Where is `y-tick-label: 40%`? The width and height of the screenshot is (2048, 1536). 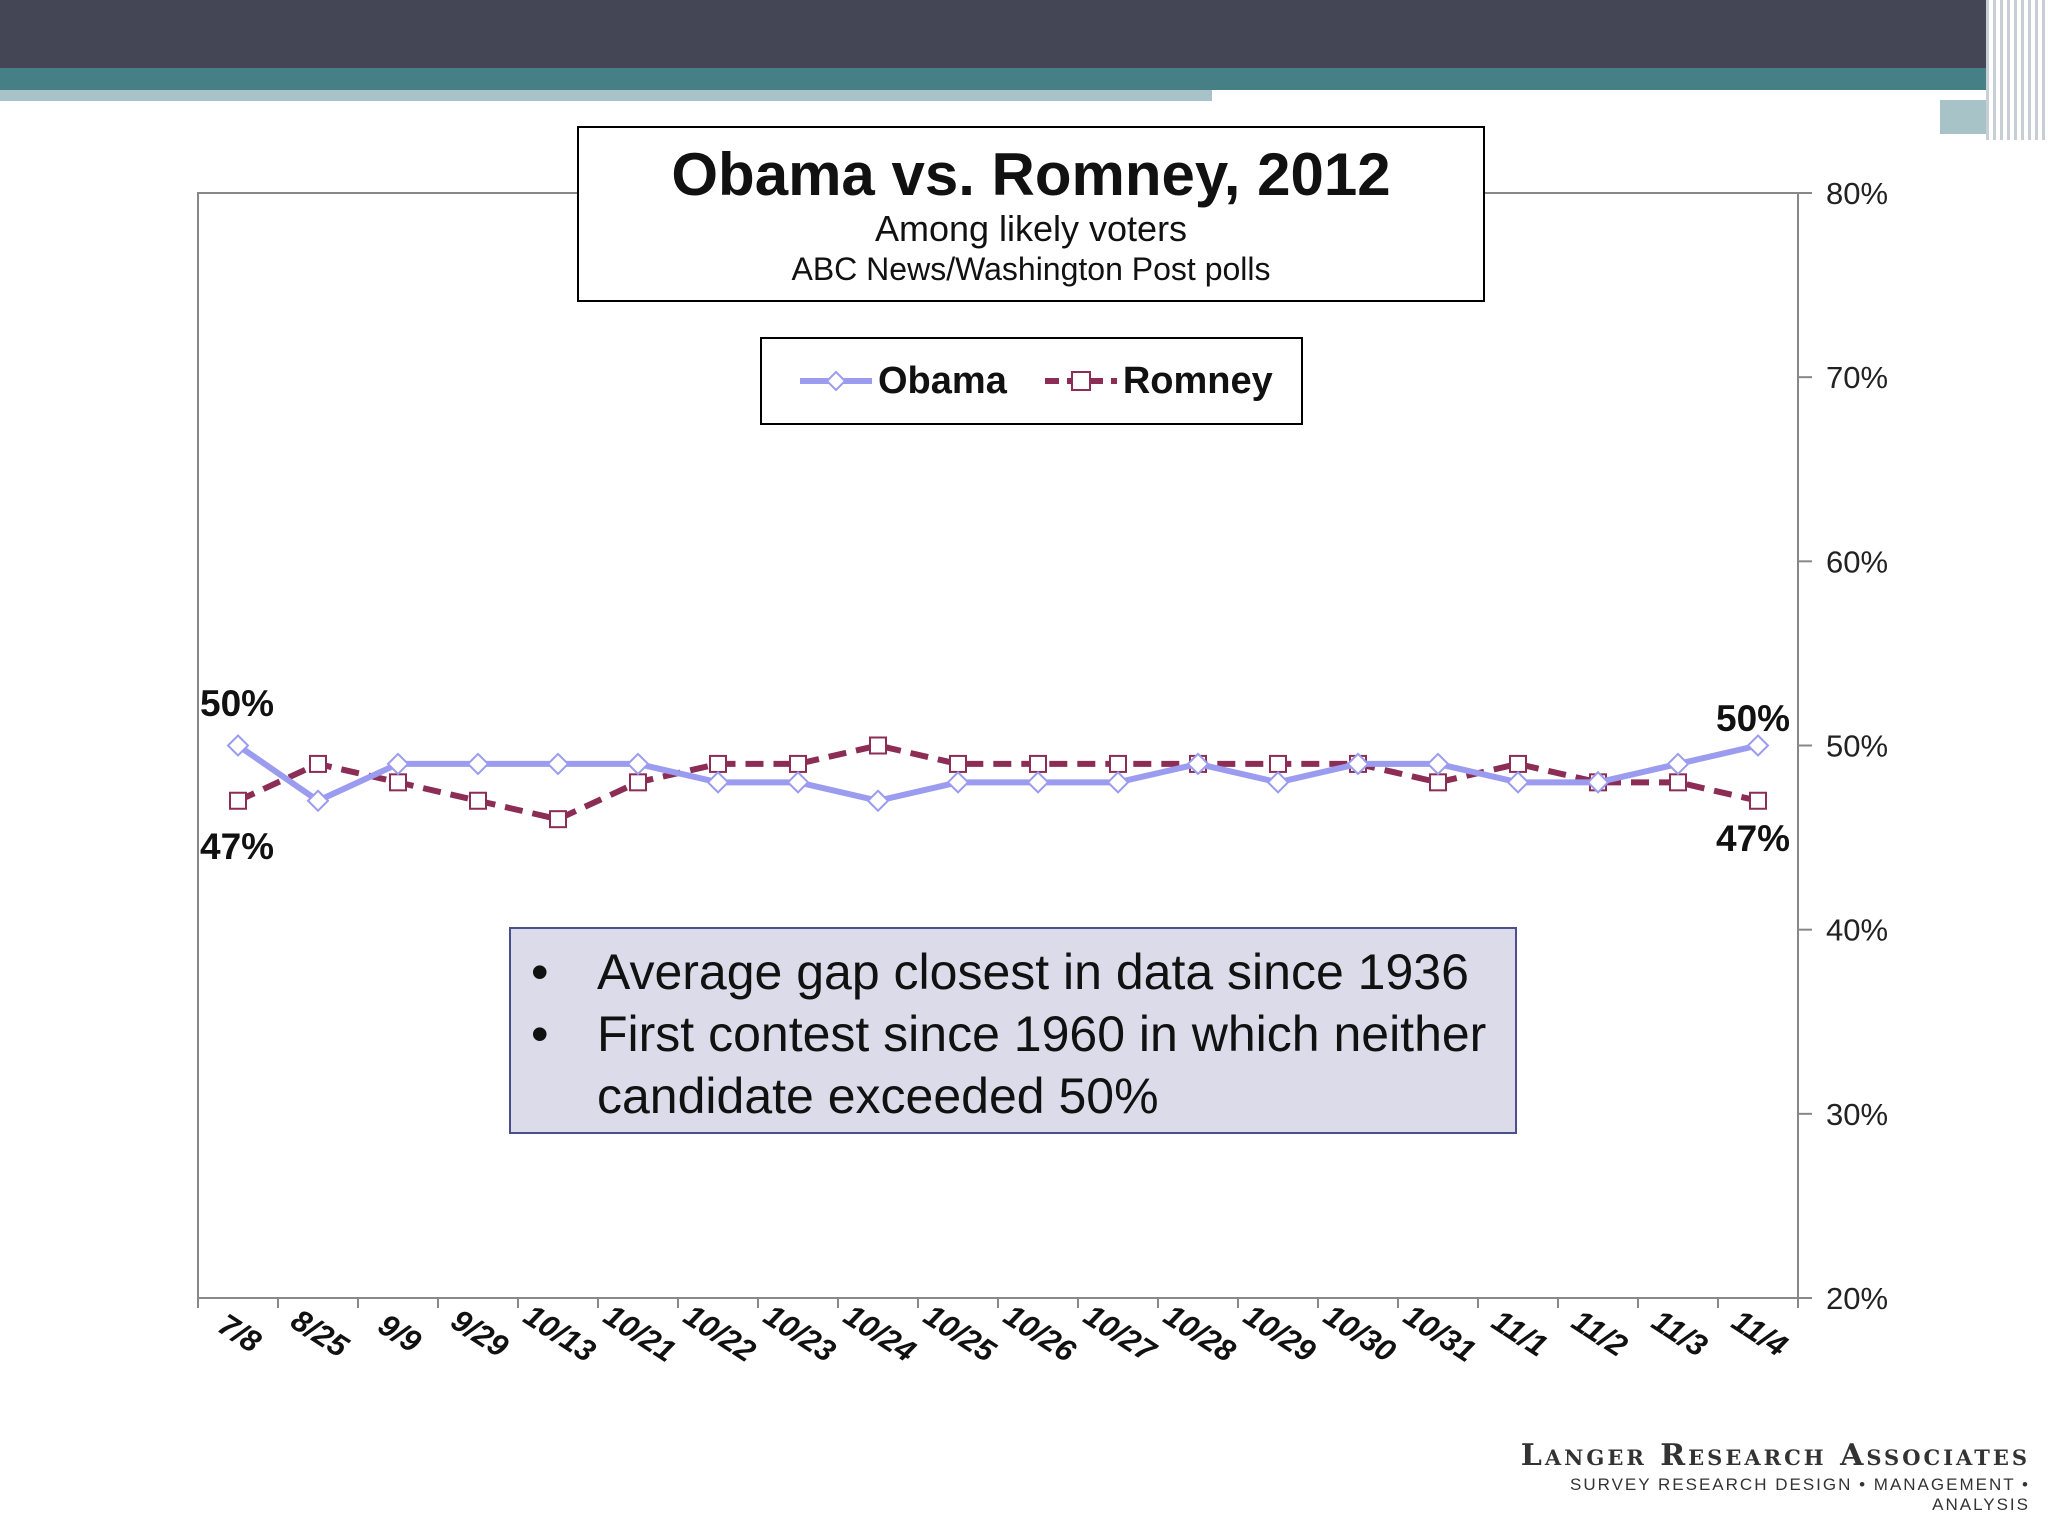
y-tick-label: 40% is located at coordinates (1857, 930).